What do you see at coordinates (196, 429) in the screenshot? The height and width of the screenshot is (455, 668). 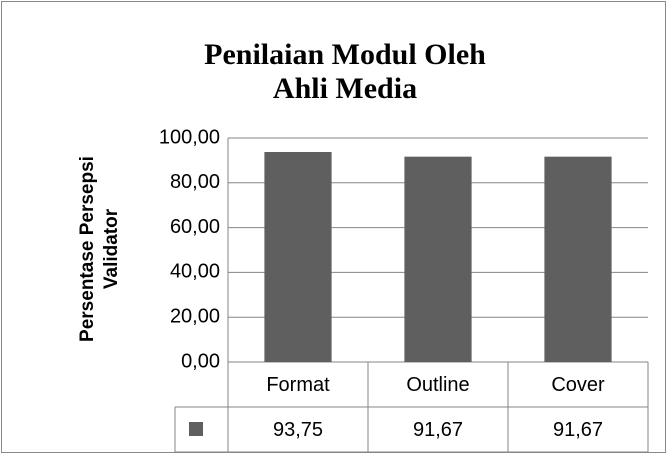 I see `legend-key` at bounding box center [196, 429].